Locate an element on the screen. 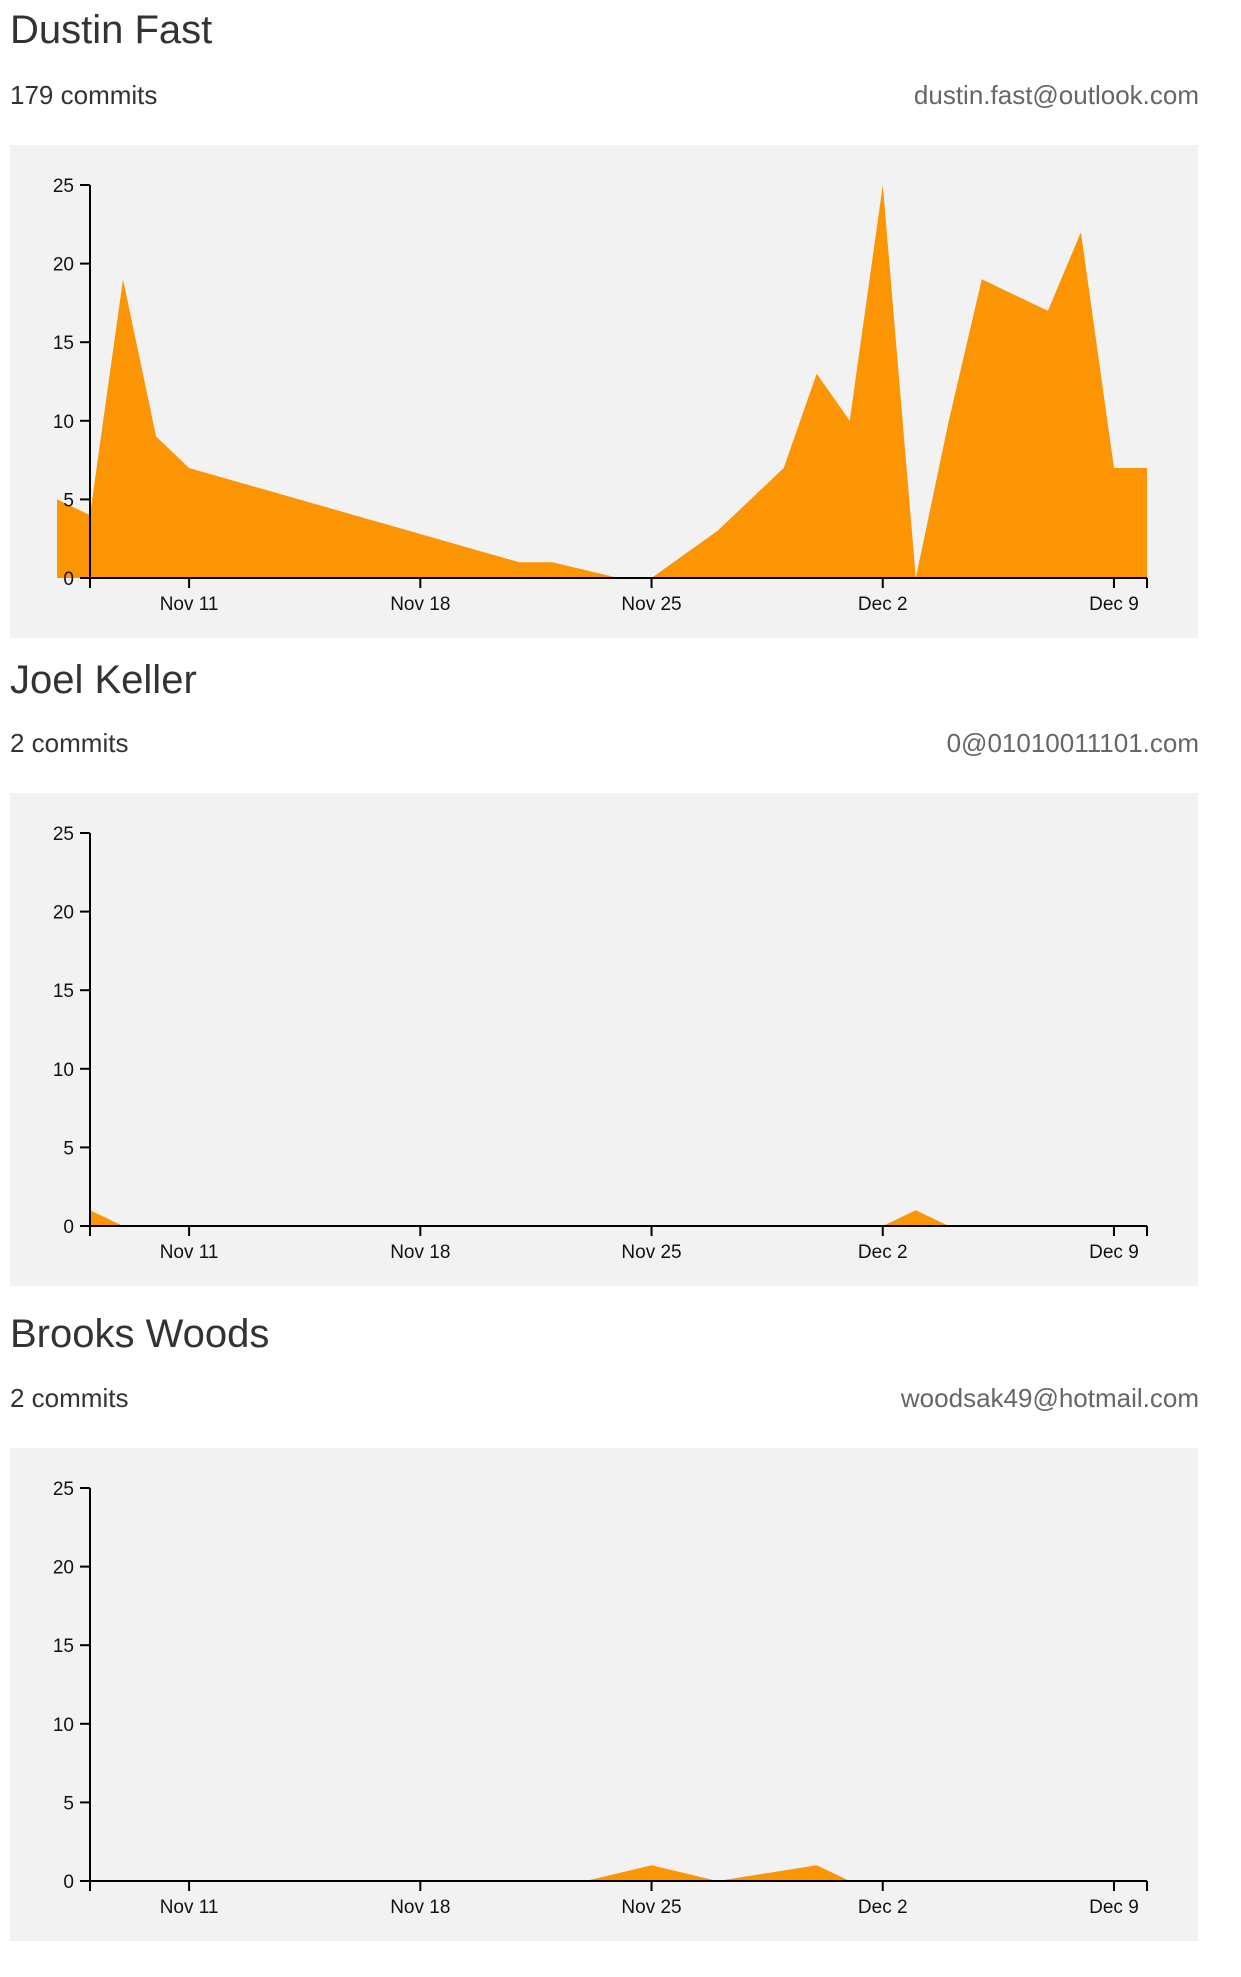 The image size is (1241, 1977). contributor-name: Dustin Fast is located at coordinates (111, 30).